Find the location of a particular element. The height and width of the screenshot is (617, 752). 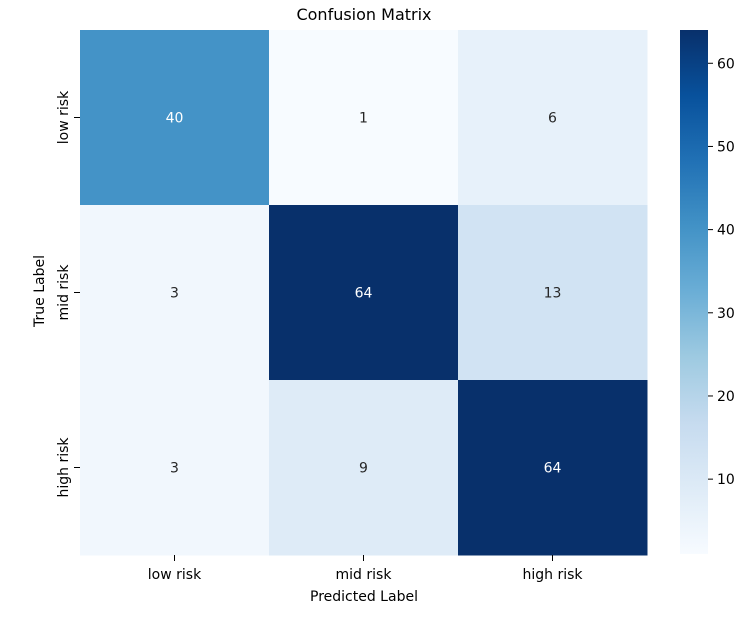

cell-value-label: 40 is located at coordinates (175, 119).